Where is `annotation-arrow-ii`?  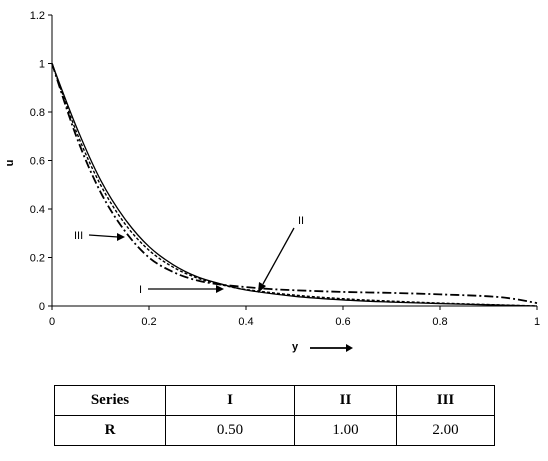
annotation-arrow-ii is located at coordinates (278, 256).